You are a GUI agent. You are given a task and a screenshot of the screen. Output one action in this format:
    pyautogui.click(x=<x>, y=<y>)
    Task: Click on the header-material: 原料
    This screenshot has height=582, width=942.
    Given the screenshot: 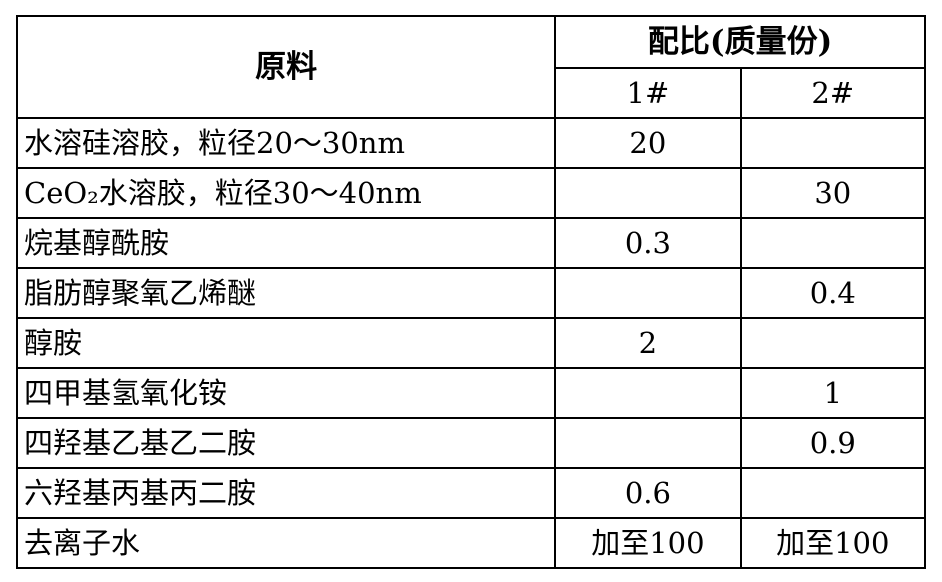 What is the action you would take?
    pyautogui.click(x=286, y=67)
    